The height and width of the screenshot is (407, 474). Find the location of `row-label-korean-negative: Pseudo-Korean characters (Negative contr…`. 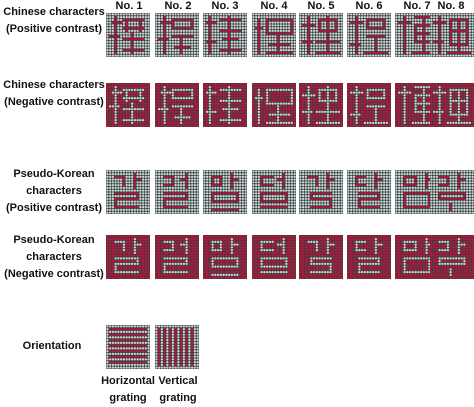

row-label-korean-negative: Pseudo-Korean characters (Negative contr… is located at coordinates (54, 257).